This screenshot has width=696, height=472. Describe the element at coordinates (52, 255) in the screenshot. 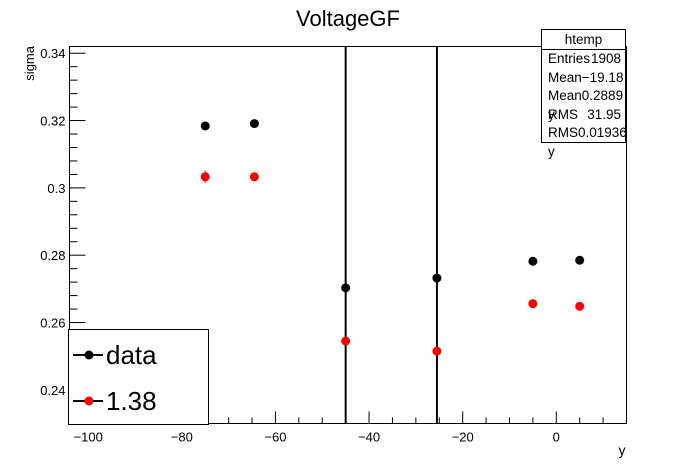

I see `y-tick-label: 0.28` at that location.